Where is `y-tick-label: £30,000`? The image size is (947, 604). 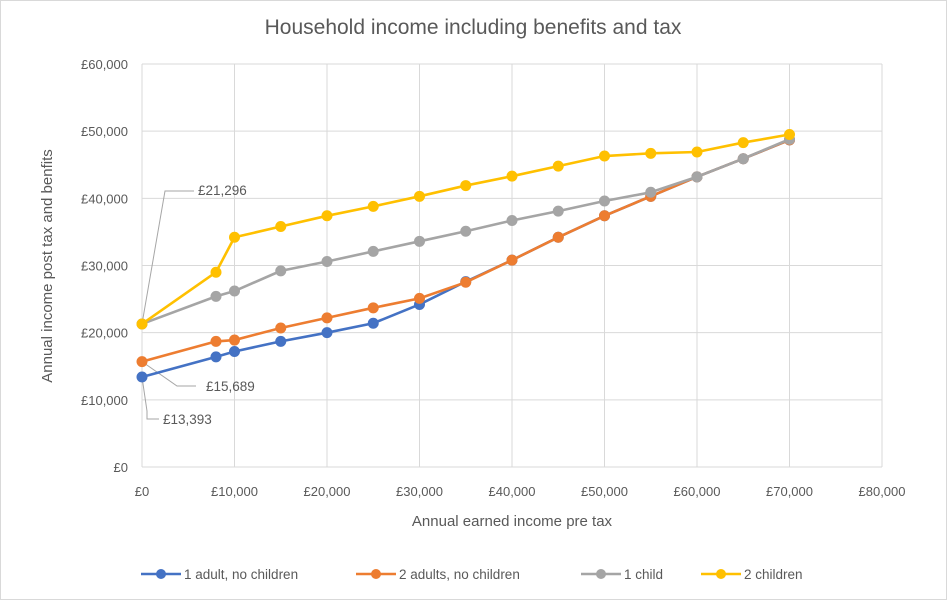 y-tick-label: £30,000 is located at coordinates (104, 266).